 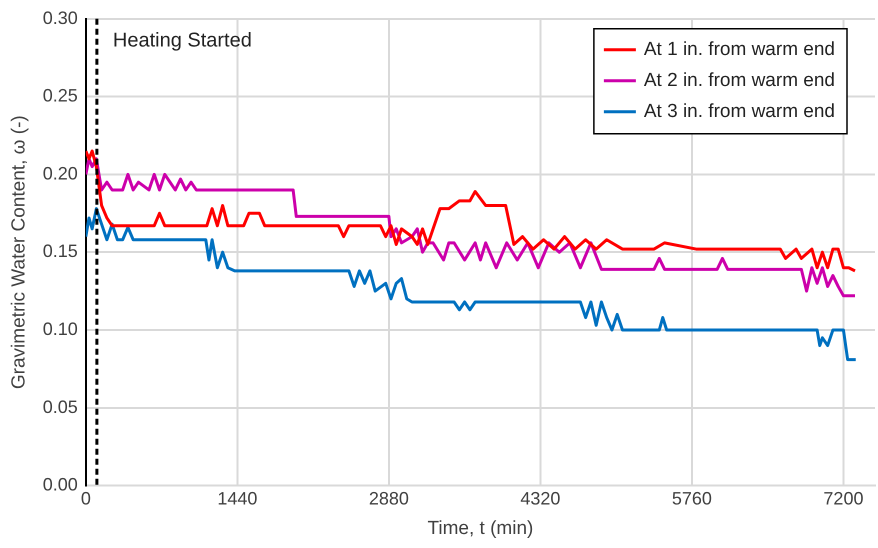 I want to click on y-axis-title: Gravimetric Water Content, ω (-), so click(x=19, y=252).